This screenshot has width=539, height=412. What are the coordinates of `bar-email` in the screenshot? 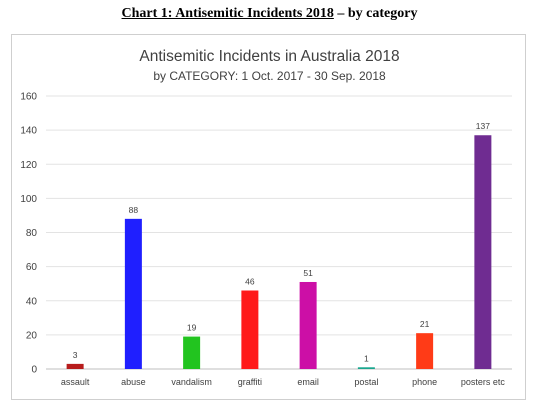 It's located at (308, 325).